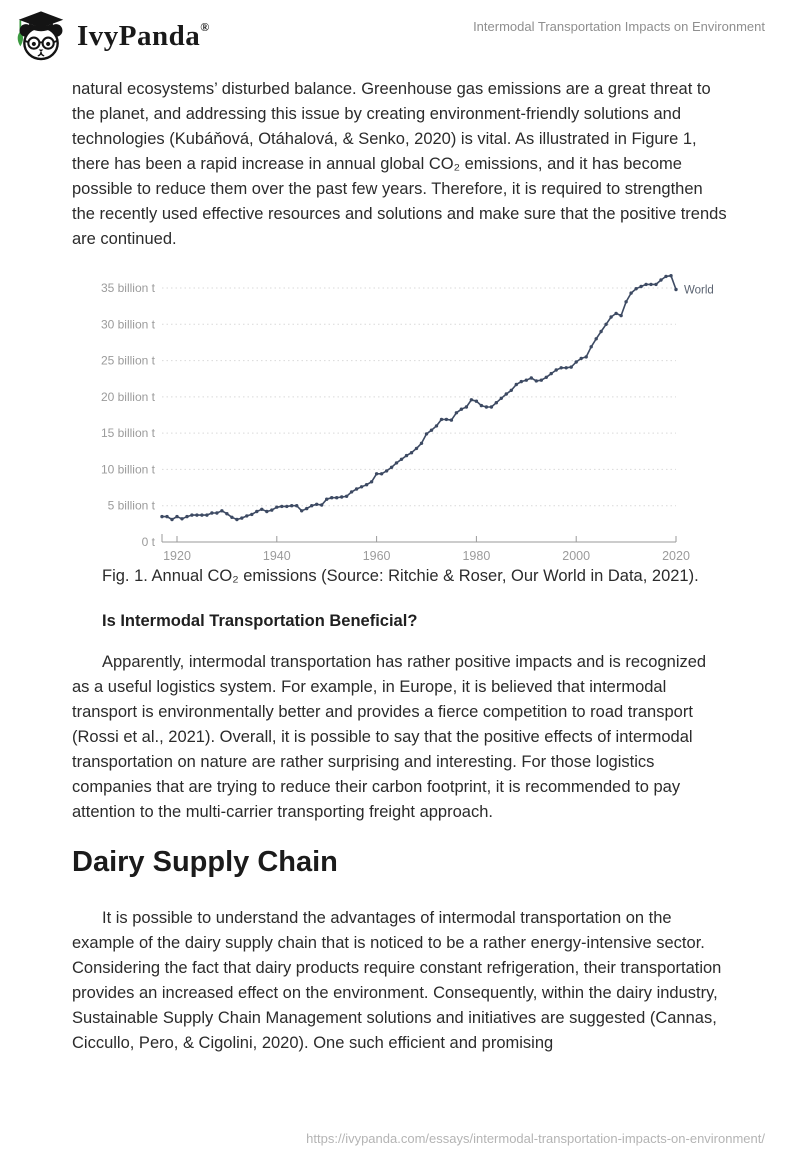 This screenshot has width=800, height=1160. I want to click on brand: IvyPanda®, so click(111, 36).